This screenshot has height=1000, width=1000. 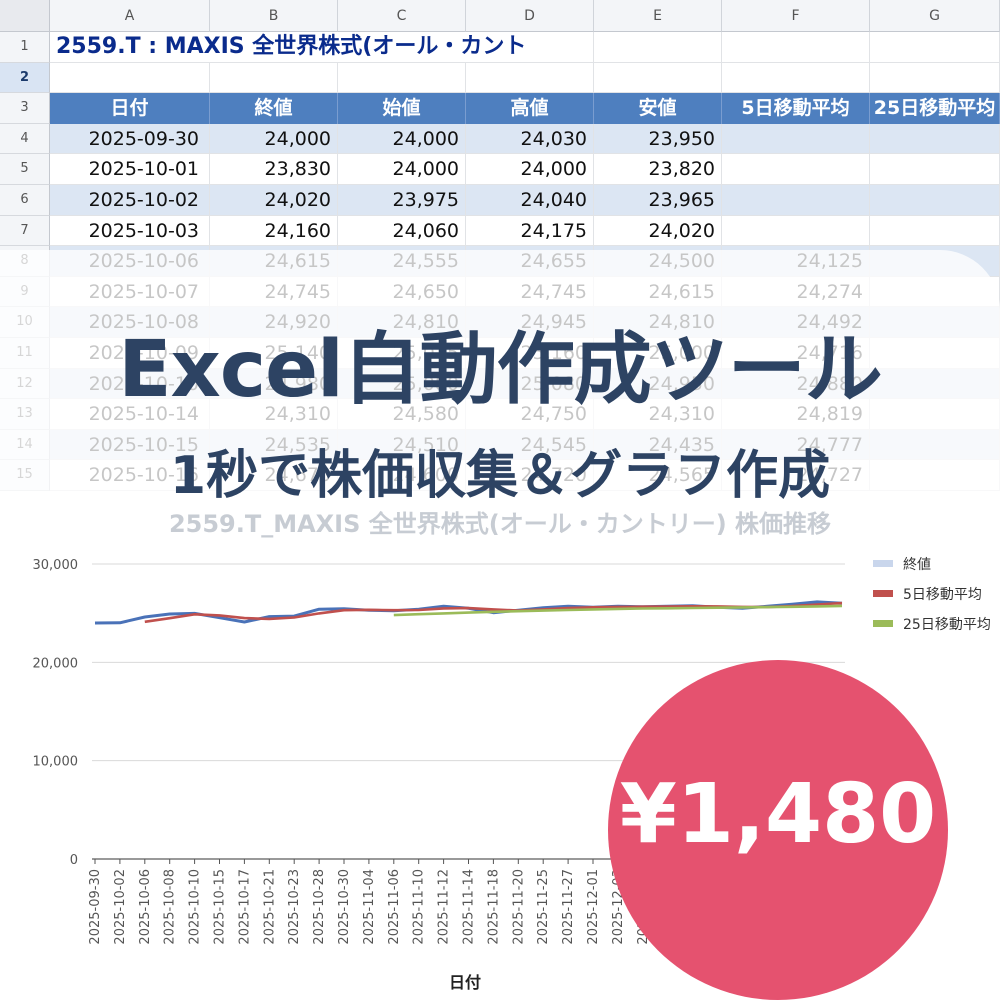 I want to click on table-header-cell: 安値, so click(x=658, y=108).